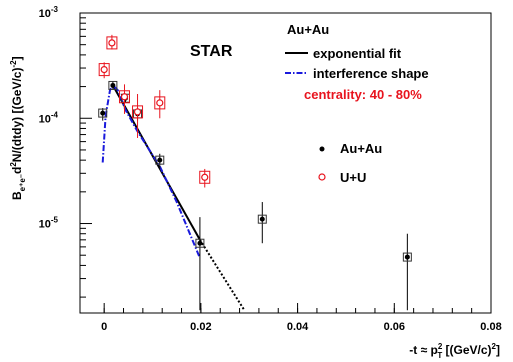  I want to click on y-tick-label: 10⁻⁵, so click(49, 223).